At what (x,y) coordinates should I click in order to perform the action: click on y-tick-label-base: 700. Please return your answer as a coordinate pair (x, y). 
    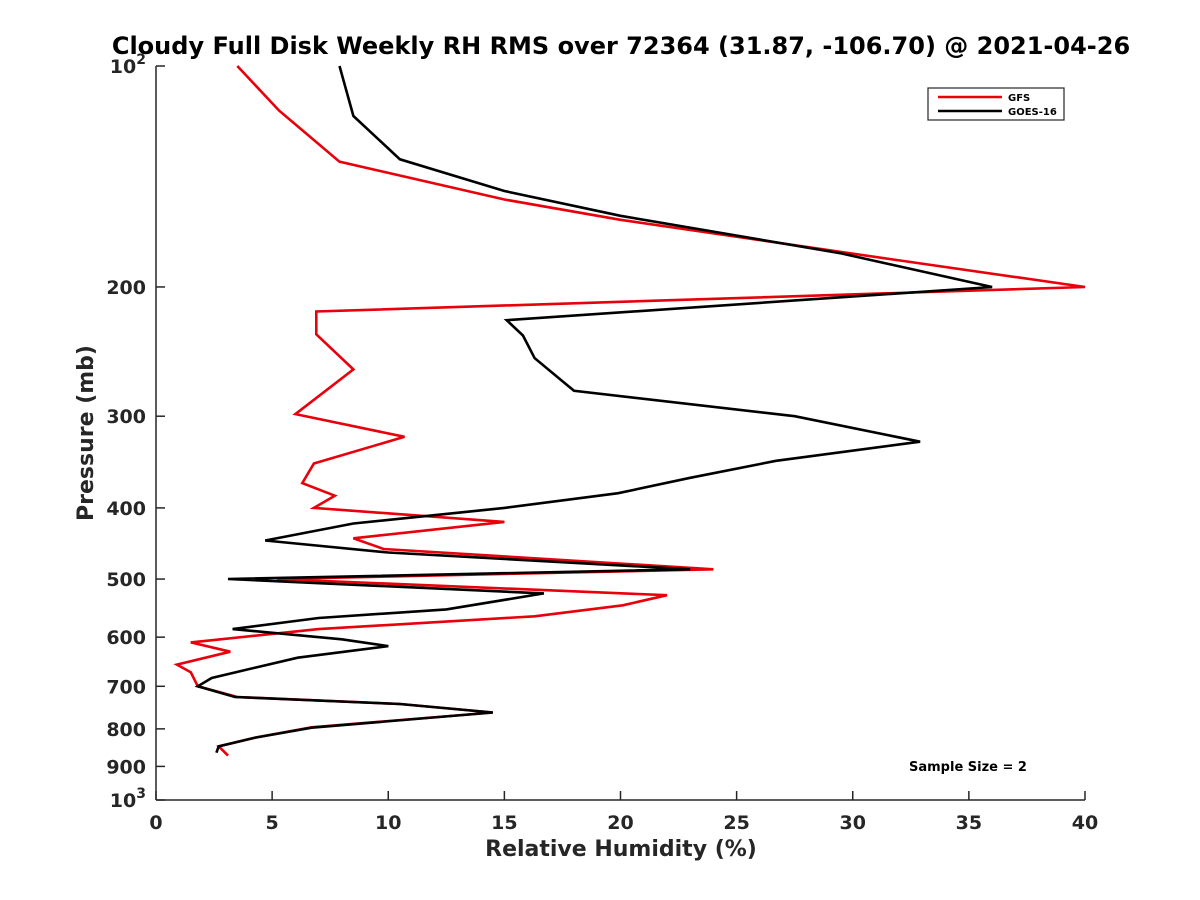
    Looking at the image, I should click on (126, 687).